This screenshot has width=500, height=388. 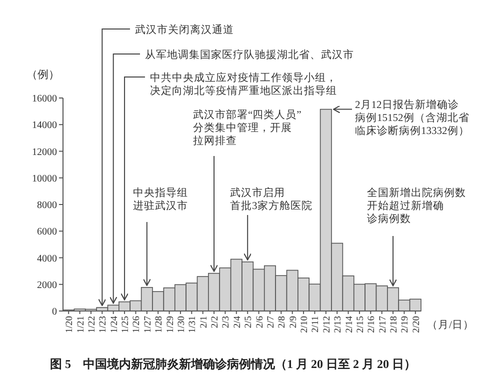 I want to click on annotation: 武汉市部署“四类人员”分类集中管理，开展拉网排查, so click(x=247, y=127).